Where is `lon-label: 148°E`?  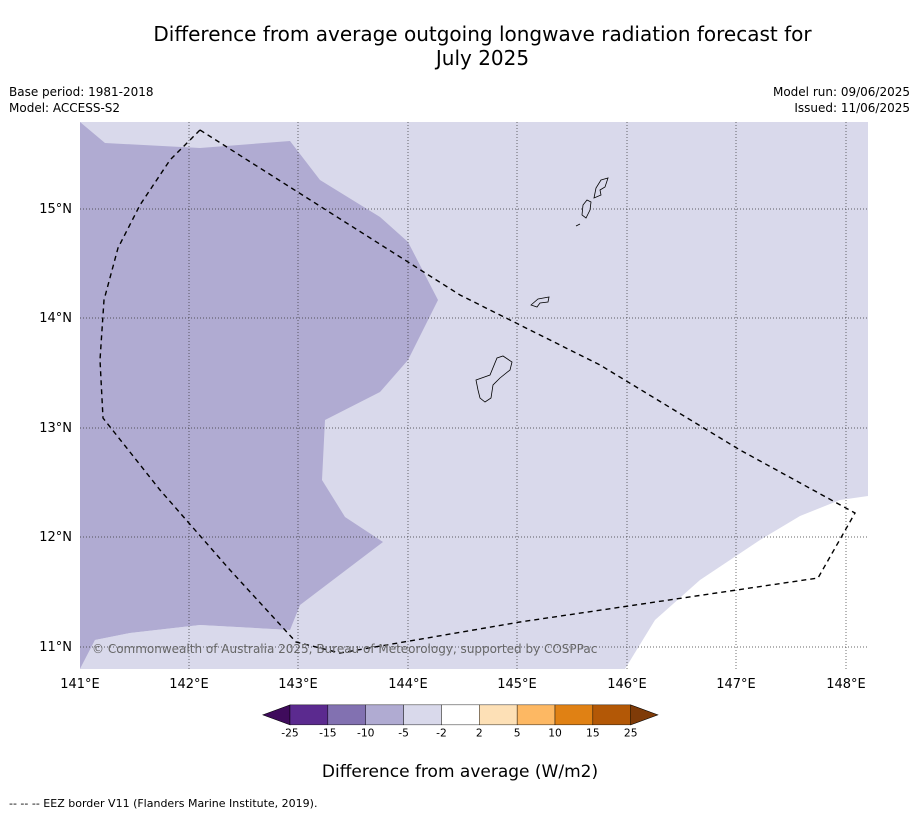
lon-label: 148°E is located at coordinates (846, 684).